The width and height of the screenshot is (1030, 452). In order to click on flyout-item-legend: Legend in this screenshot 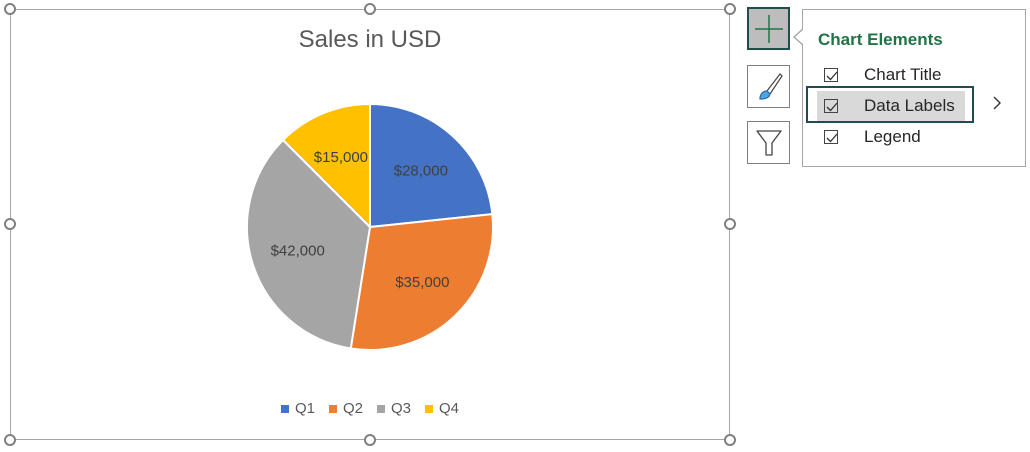, I will do `click(891, 137)`.